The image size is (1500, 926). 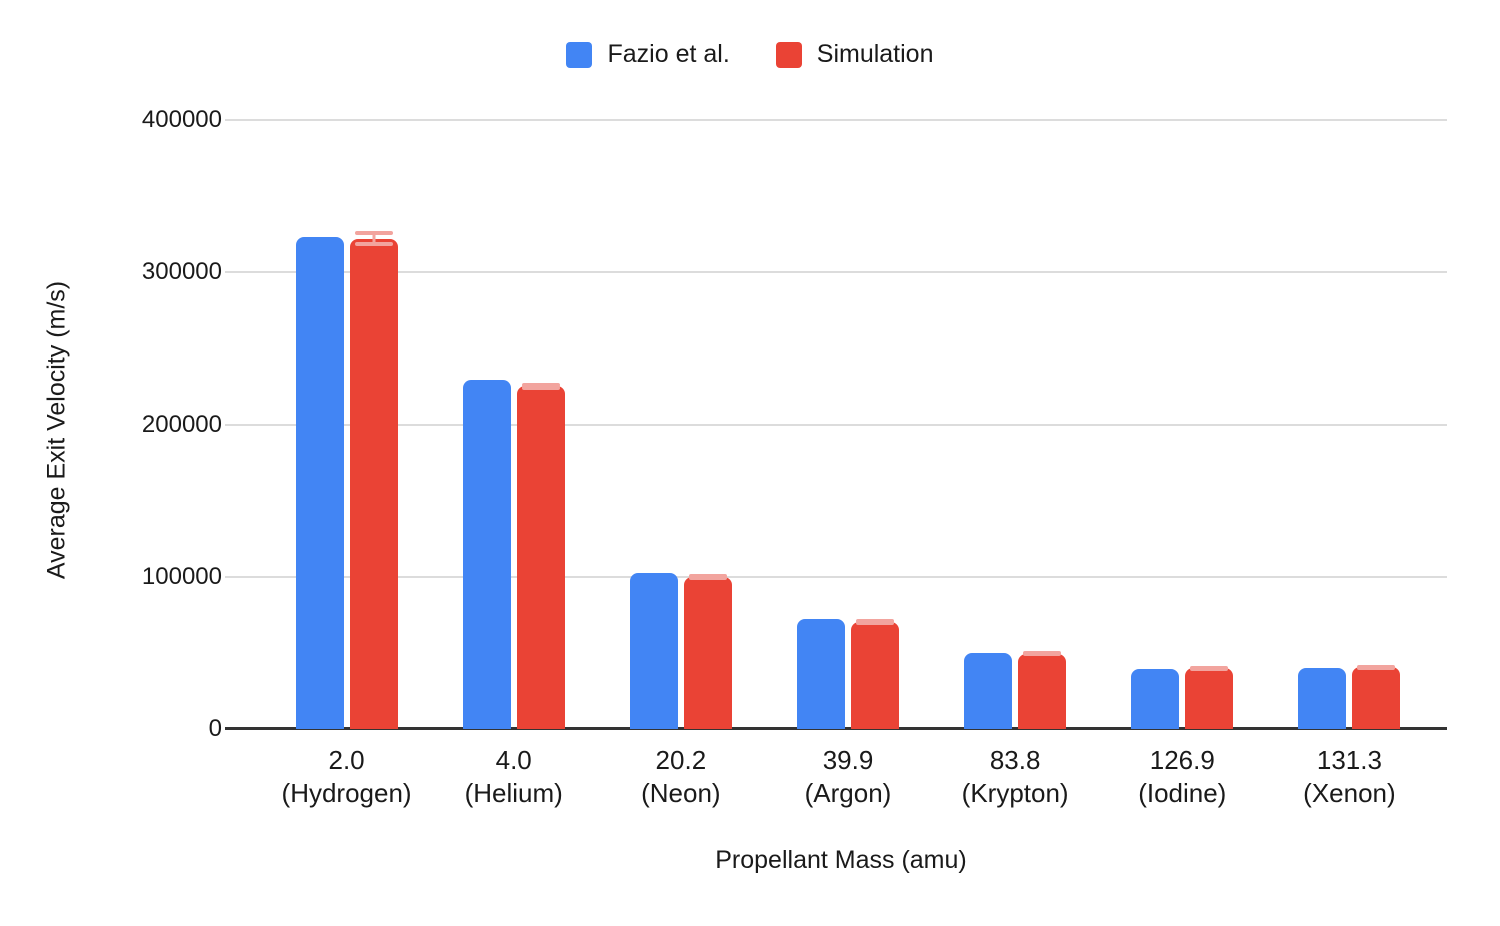 I want to click on x-category-label-neon: 20.2 (Neon), so click(x=680, y=777).